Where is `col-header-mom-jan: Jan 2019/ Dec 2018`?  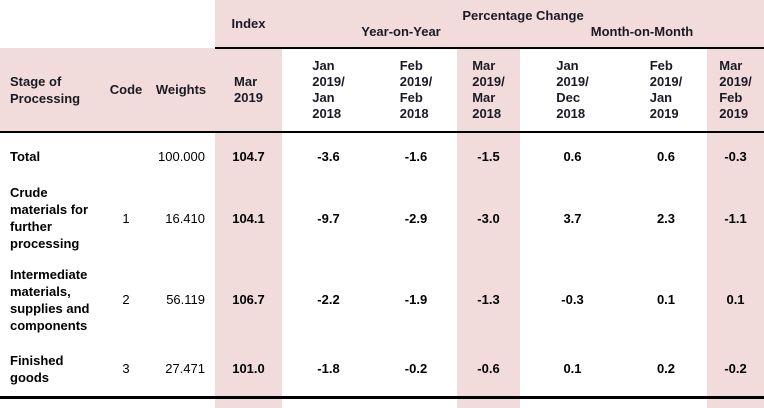
col-header-mom-jan: Jan 2019/ Dec 2018 is located at coordinates (572, 90).